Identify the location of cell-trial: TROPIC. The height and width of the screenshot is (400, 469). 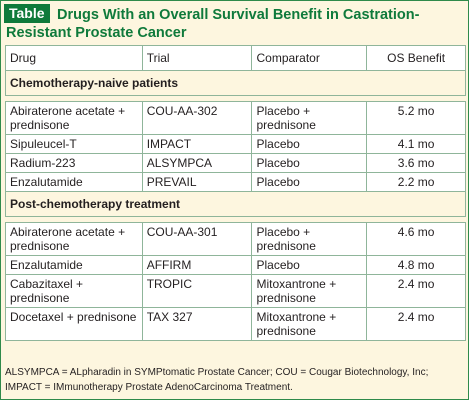
(197, 291).